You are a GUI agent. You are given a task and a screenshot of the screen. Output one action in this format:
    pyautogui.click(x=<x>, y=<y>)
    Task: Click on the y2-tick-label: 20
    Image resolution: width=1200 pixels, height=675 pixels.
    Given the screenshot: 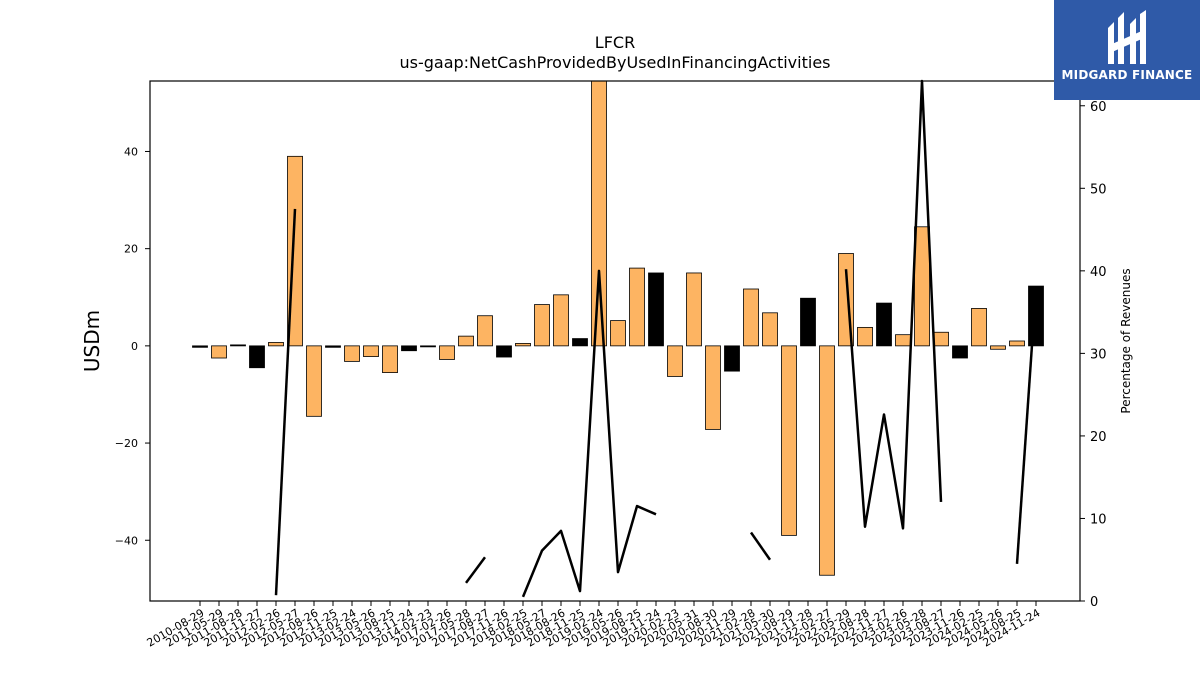 What is the action you would take?
    pyautogui.click(x=1098, y=437)
    